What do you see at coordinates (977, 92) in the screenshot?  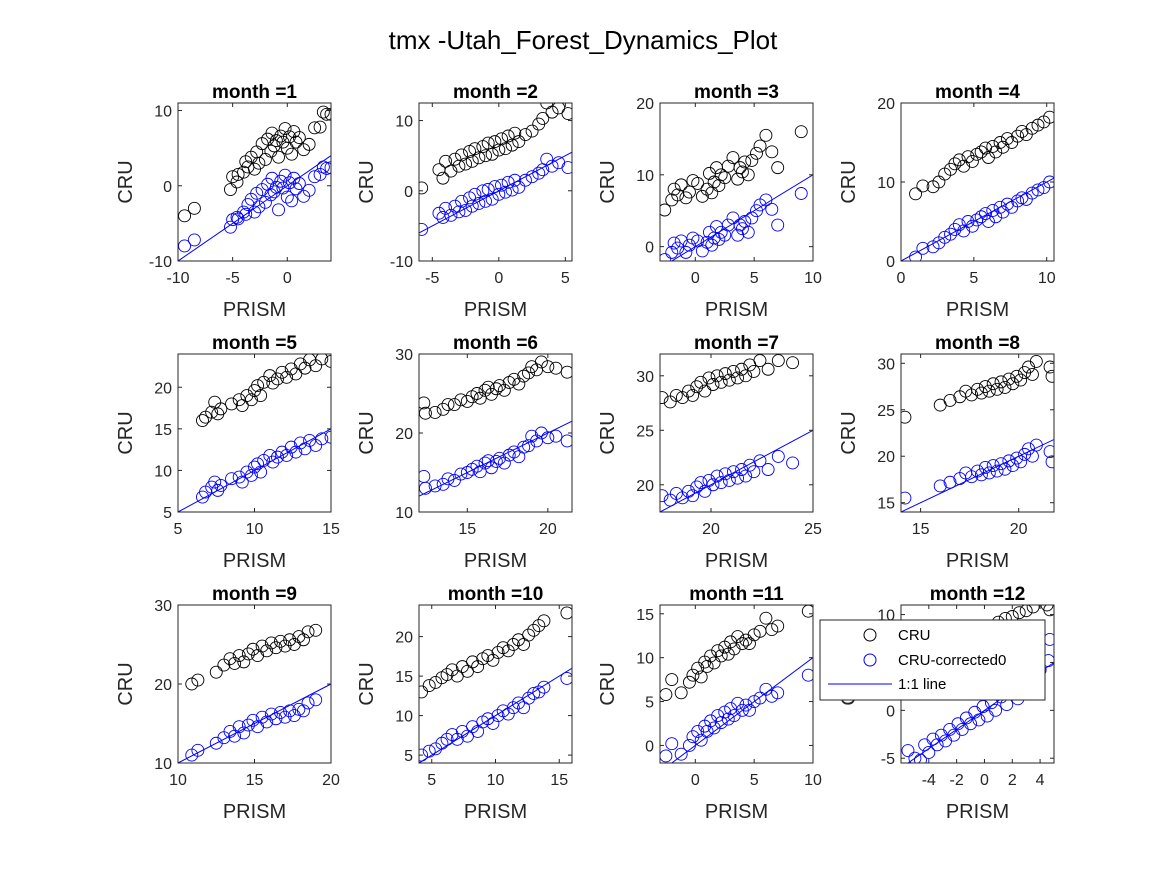 I see `subplot-title: month =4` at bounding box center [977, 92].